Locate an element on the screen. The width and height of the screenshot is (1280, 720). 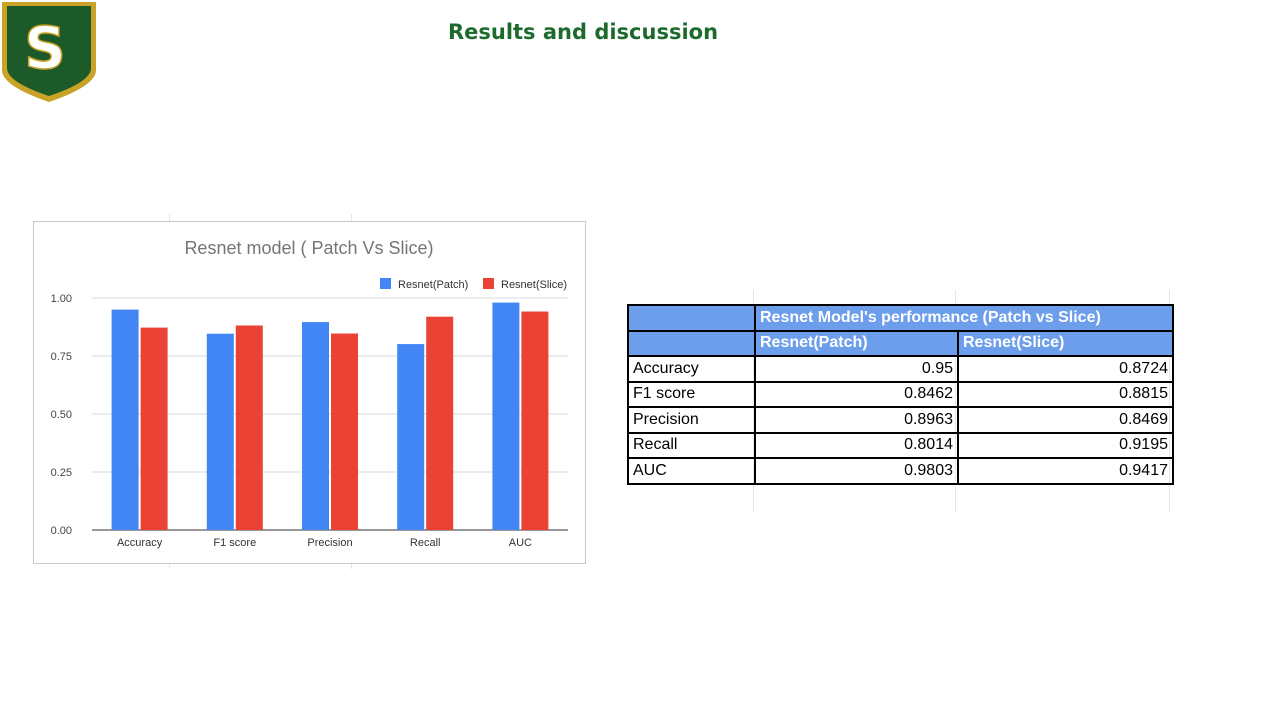
school-shield-logo: S is located at coordinates (49, 52).